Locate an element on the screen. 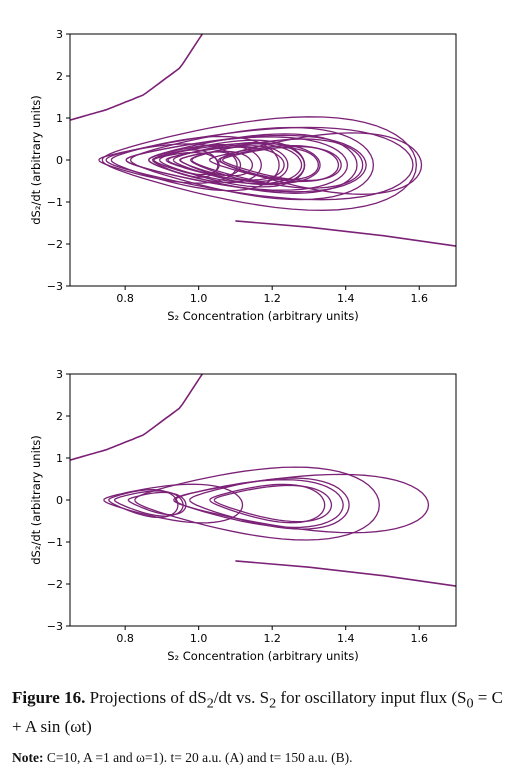  caption-text-main: Projections of dS is located at coordinates (146, 697).